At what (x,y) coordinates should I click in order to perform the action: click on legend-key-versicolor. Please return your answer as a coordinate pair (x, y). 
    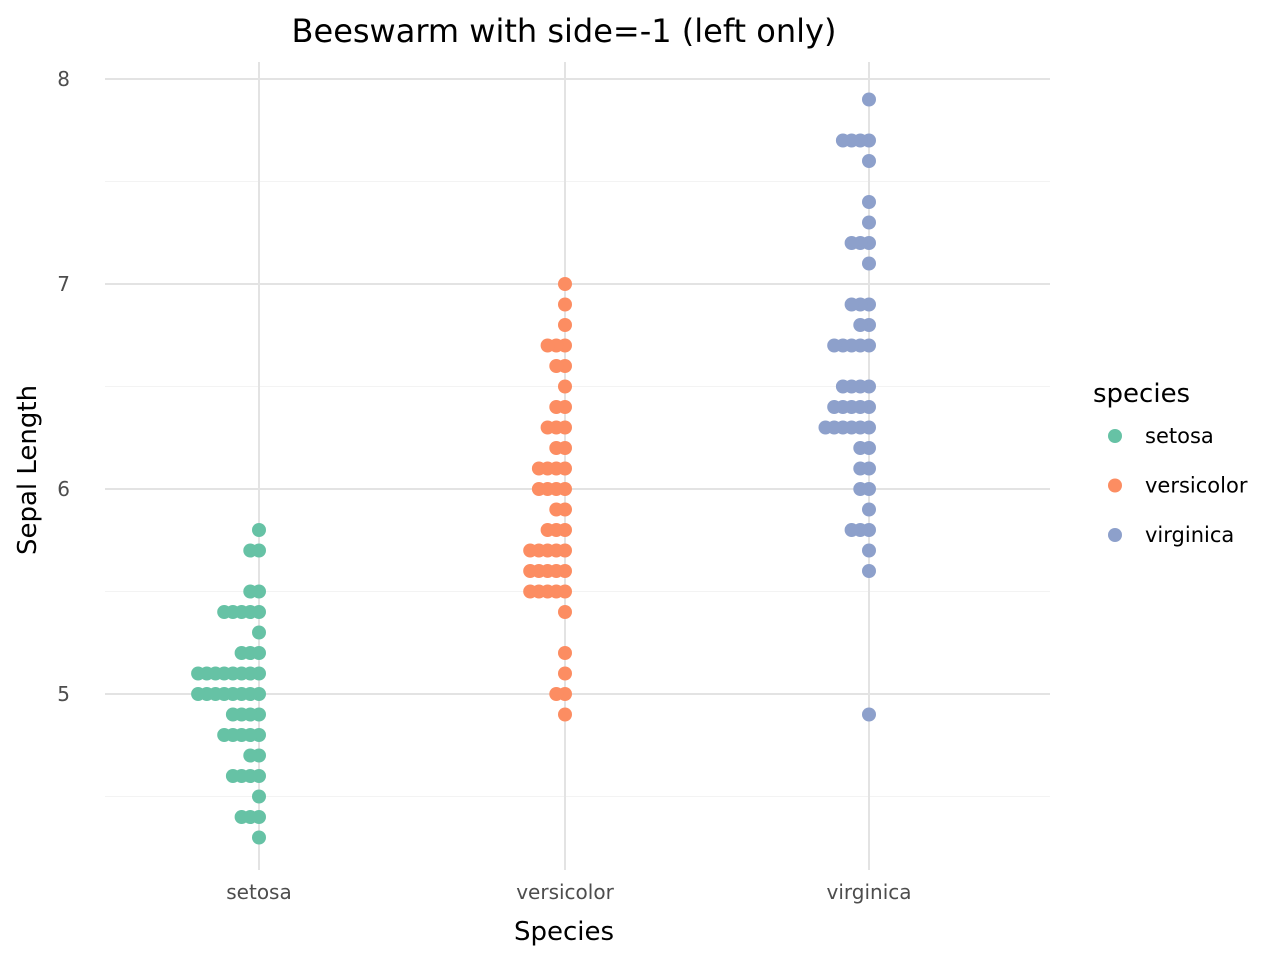
    Looking at the image, I should click on (1115, 485).